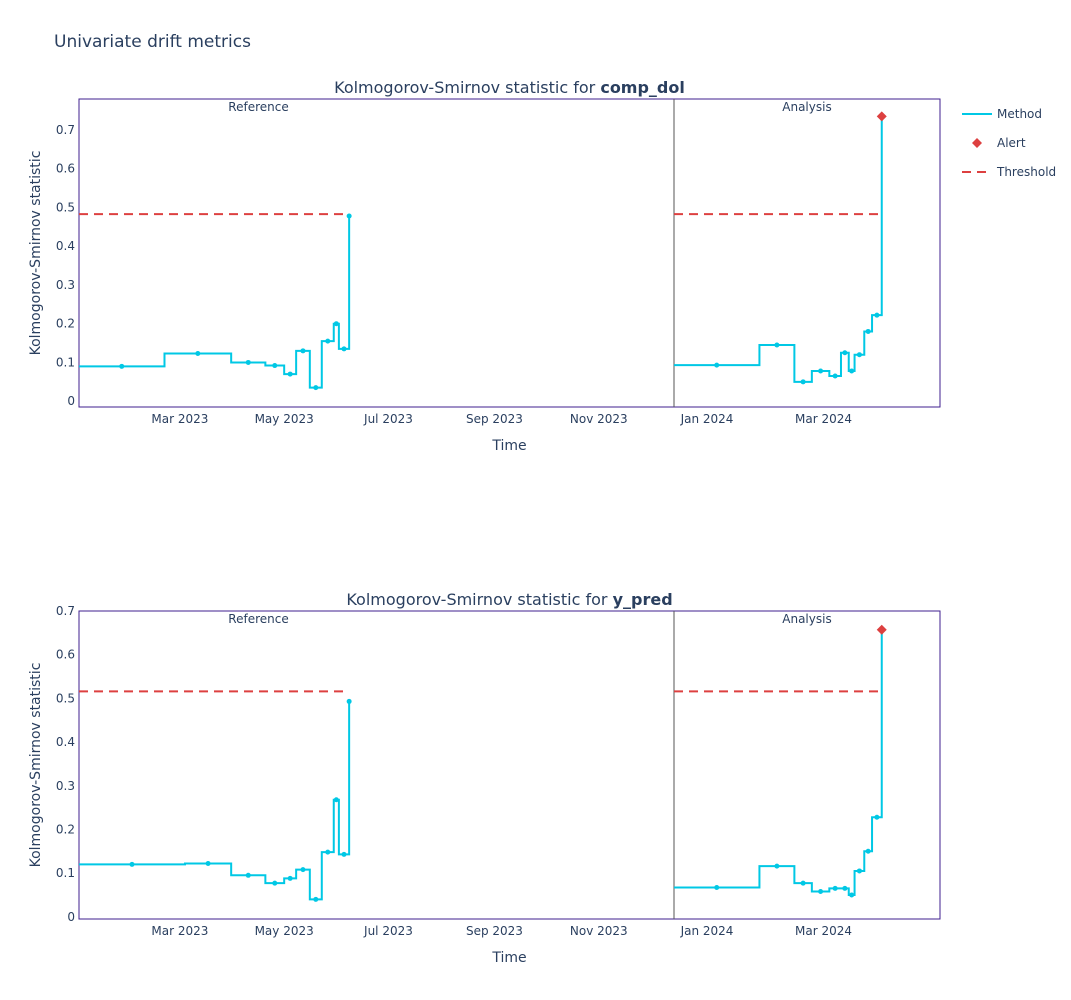  I want to click on x-tick-label: Nov 2023, so click(599, 419).